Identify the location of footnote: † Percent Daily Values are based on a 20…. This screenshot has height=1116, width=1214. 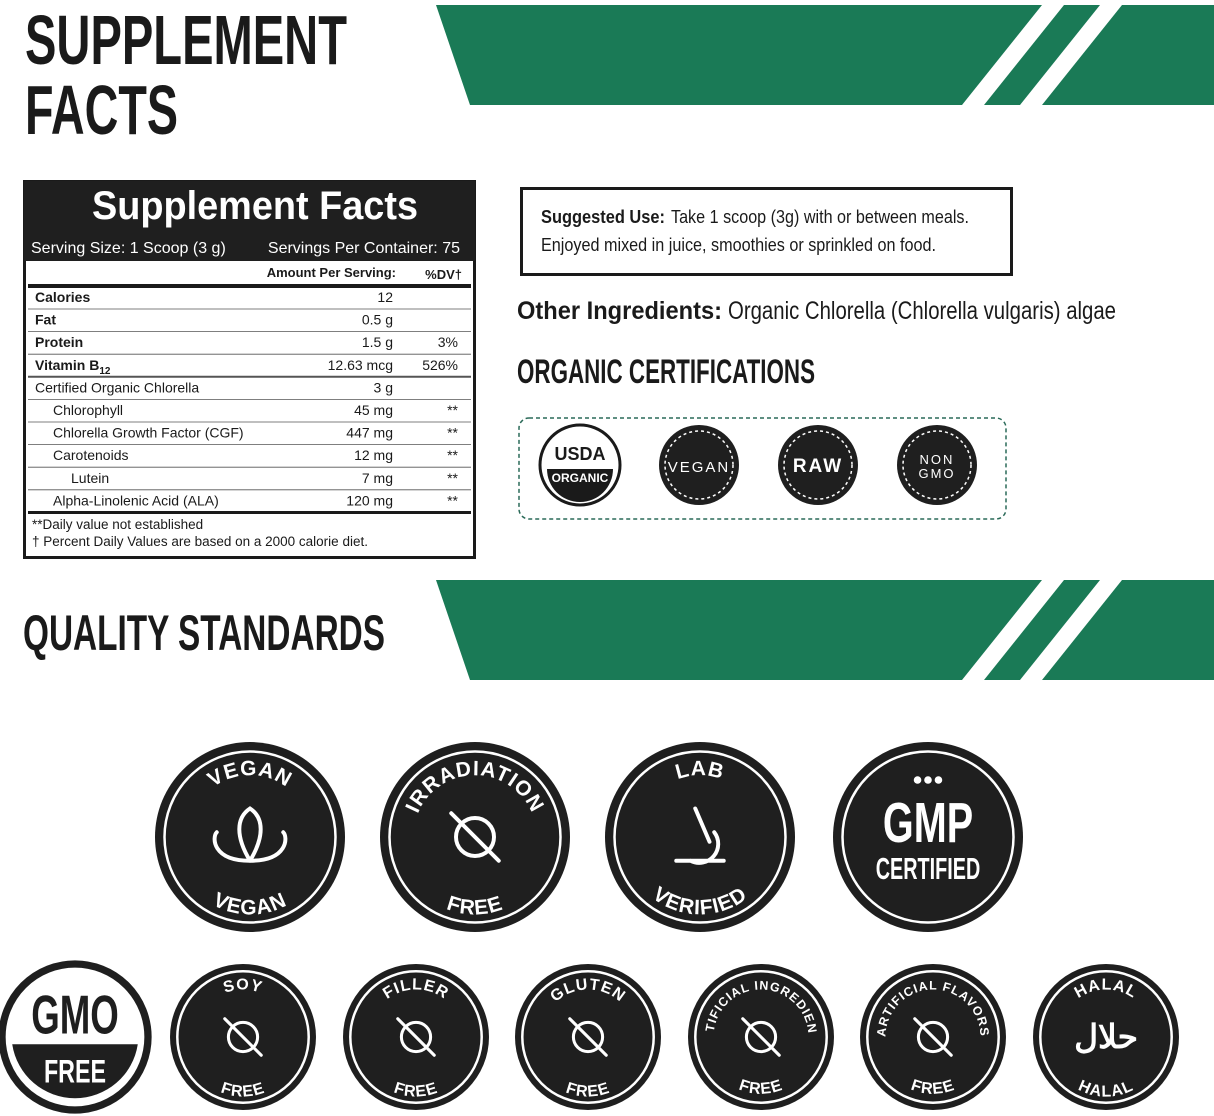
(200, 541).